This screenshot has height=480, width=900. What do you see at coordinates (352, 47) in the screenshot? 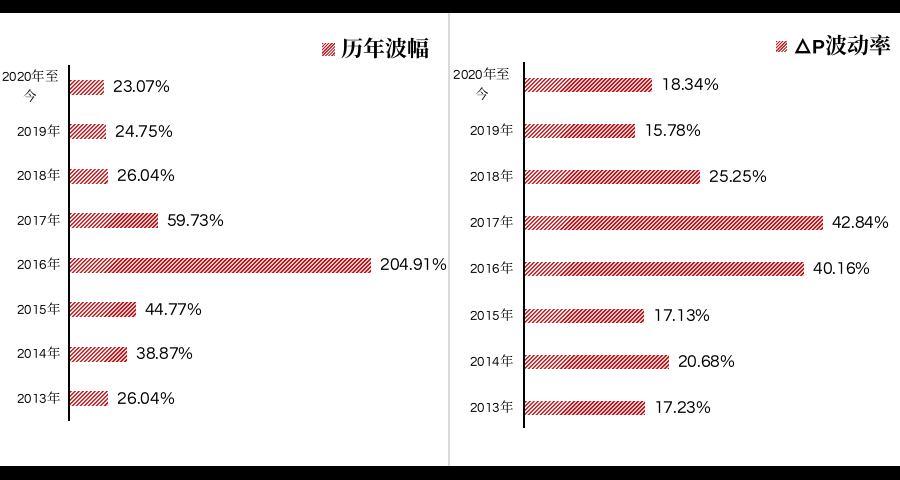
I see `glyph-历` at bounding box center [352, 47].